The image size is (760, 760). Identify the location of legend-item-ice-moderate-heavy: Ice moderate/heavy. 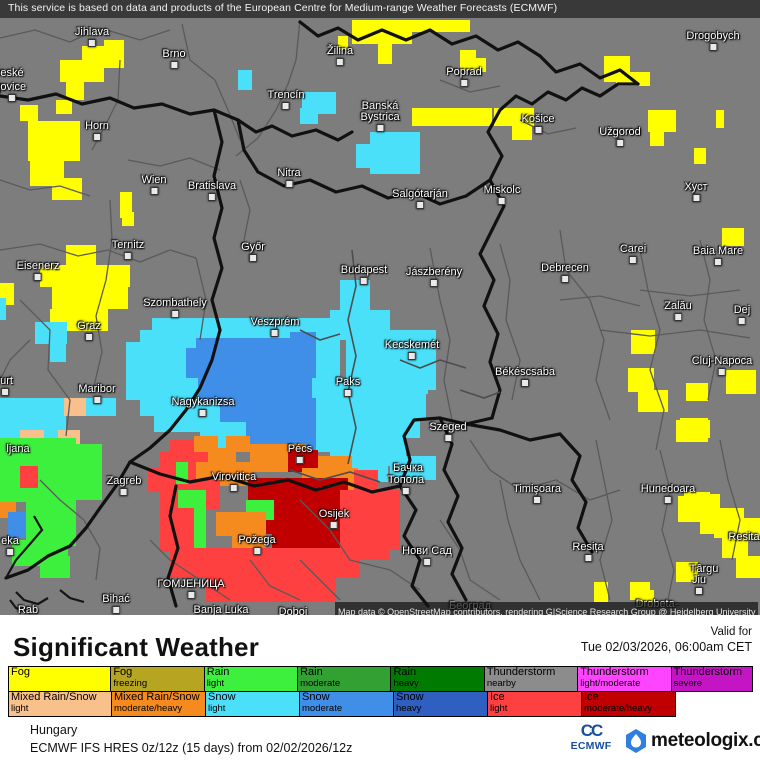
(628, 704).